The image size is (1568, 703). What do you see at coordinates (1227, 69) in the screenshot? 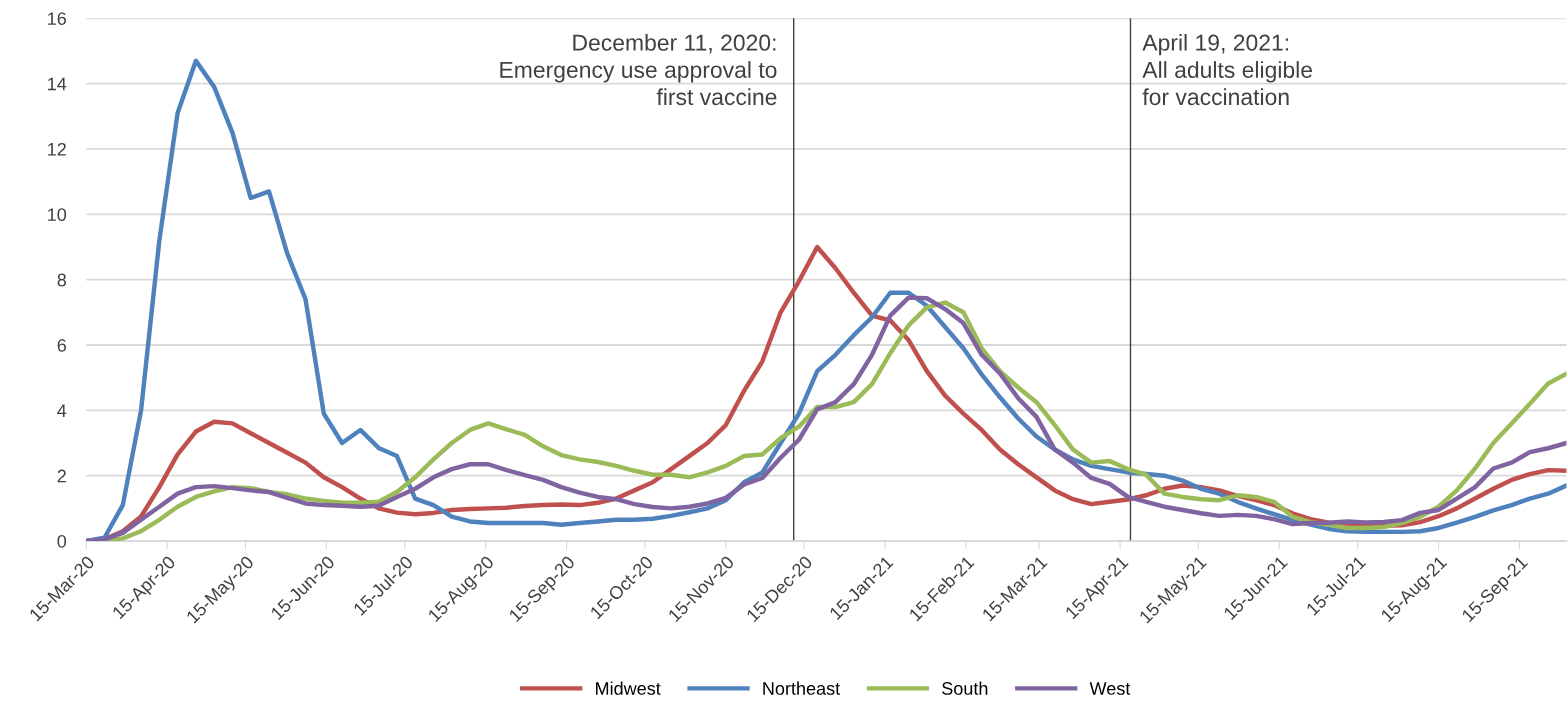
I see `ref-line-label: April 19, 2021: All adults eligible for vaccination` at bounding box center [1227, 69].